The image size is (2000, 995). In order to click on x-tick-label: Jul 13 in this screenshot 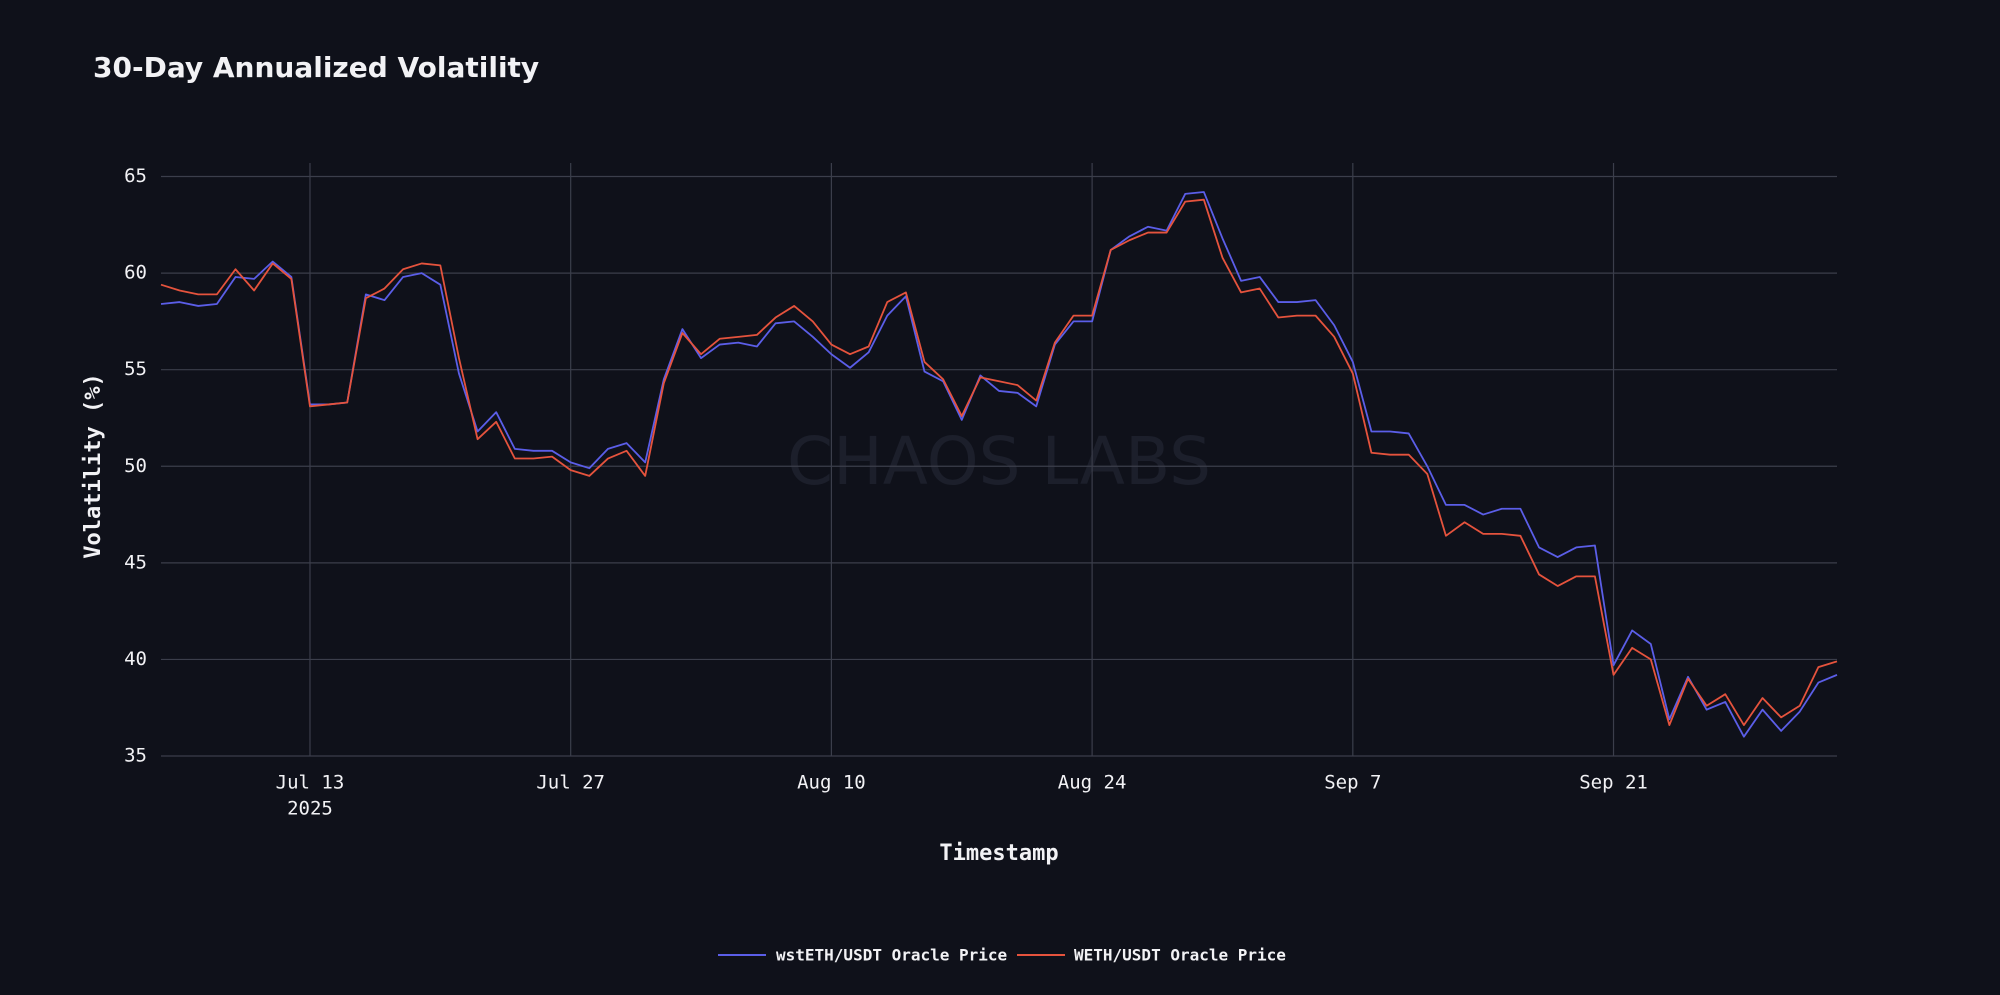, I will do `click(310, 783)`.